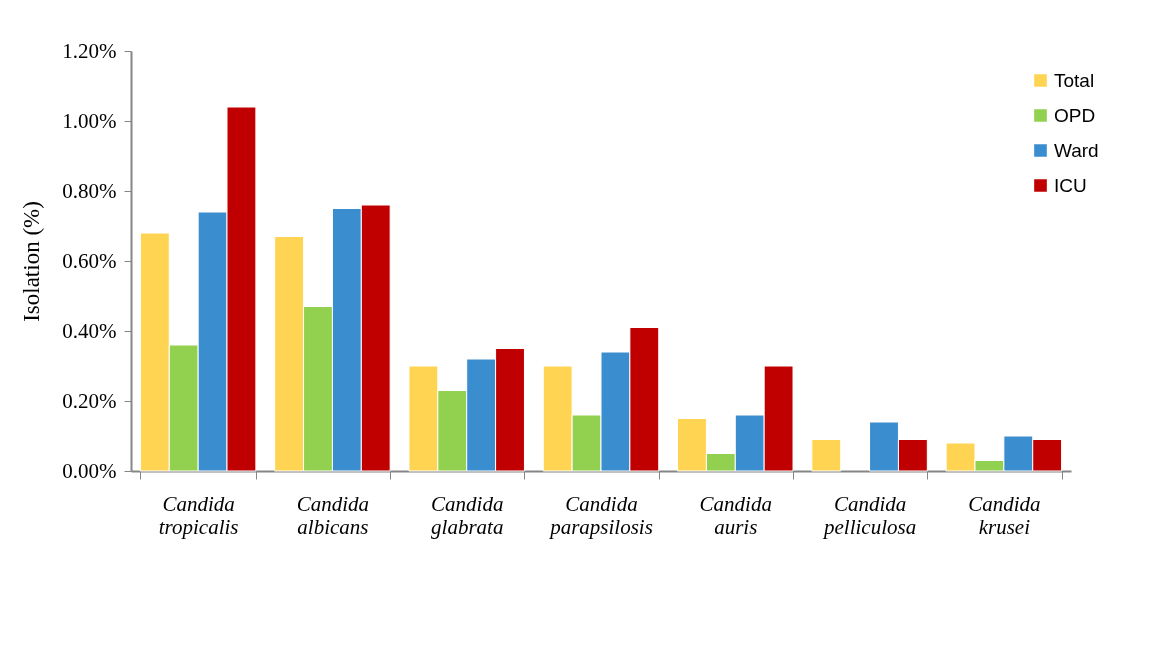  What do you see at coordinates (1004, 515) in the screenshot?
I see `x-tick-label: Candida krusei` at bounding box center [1004, 515].